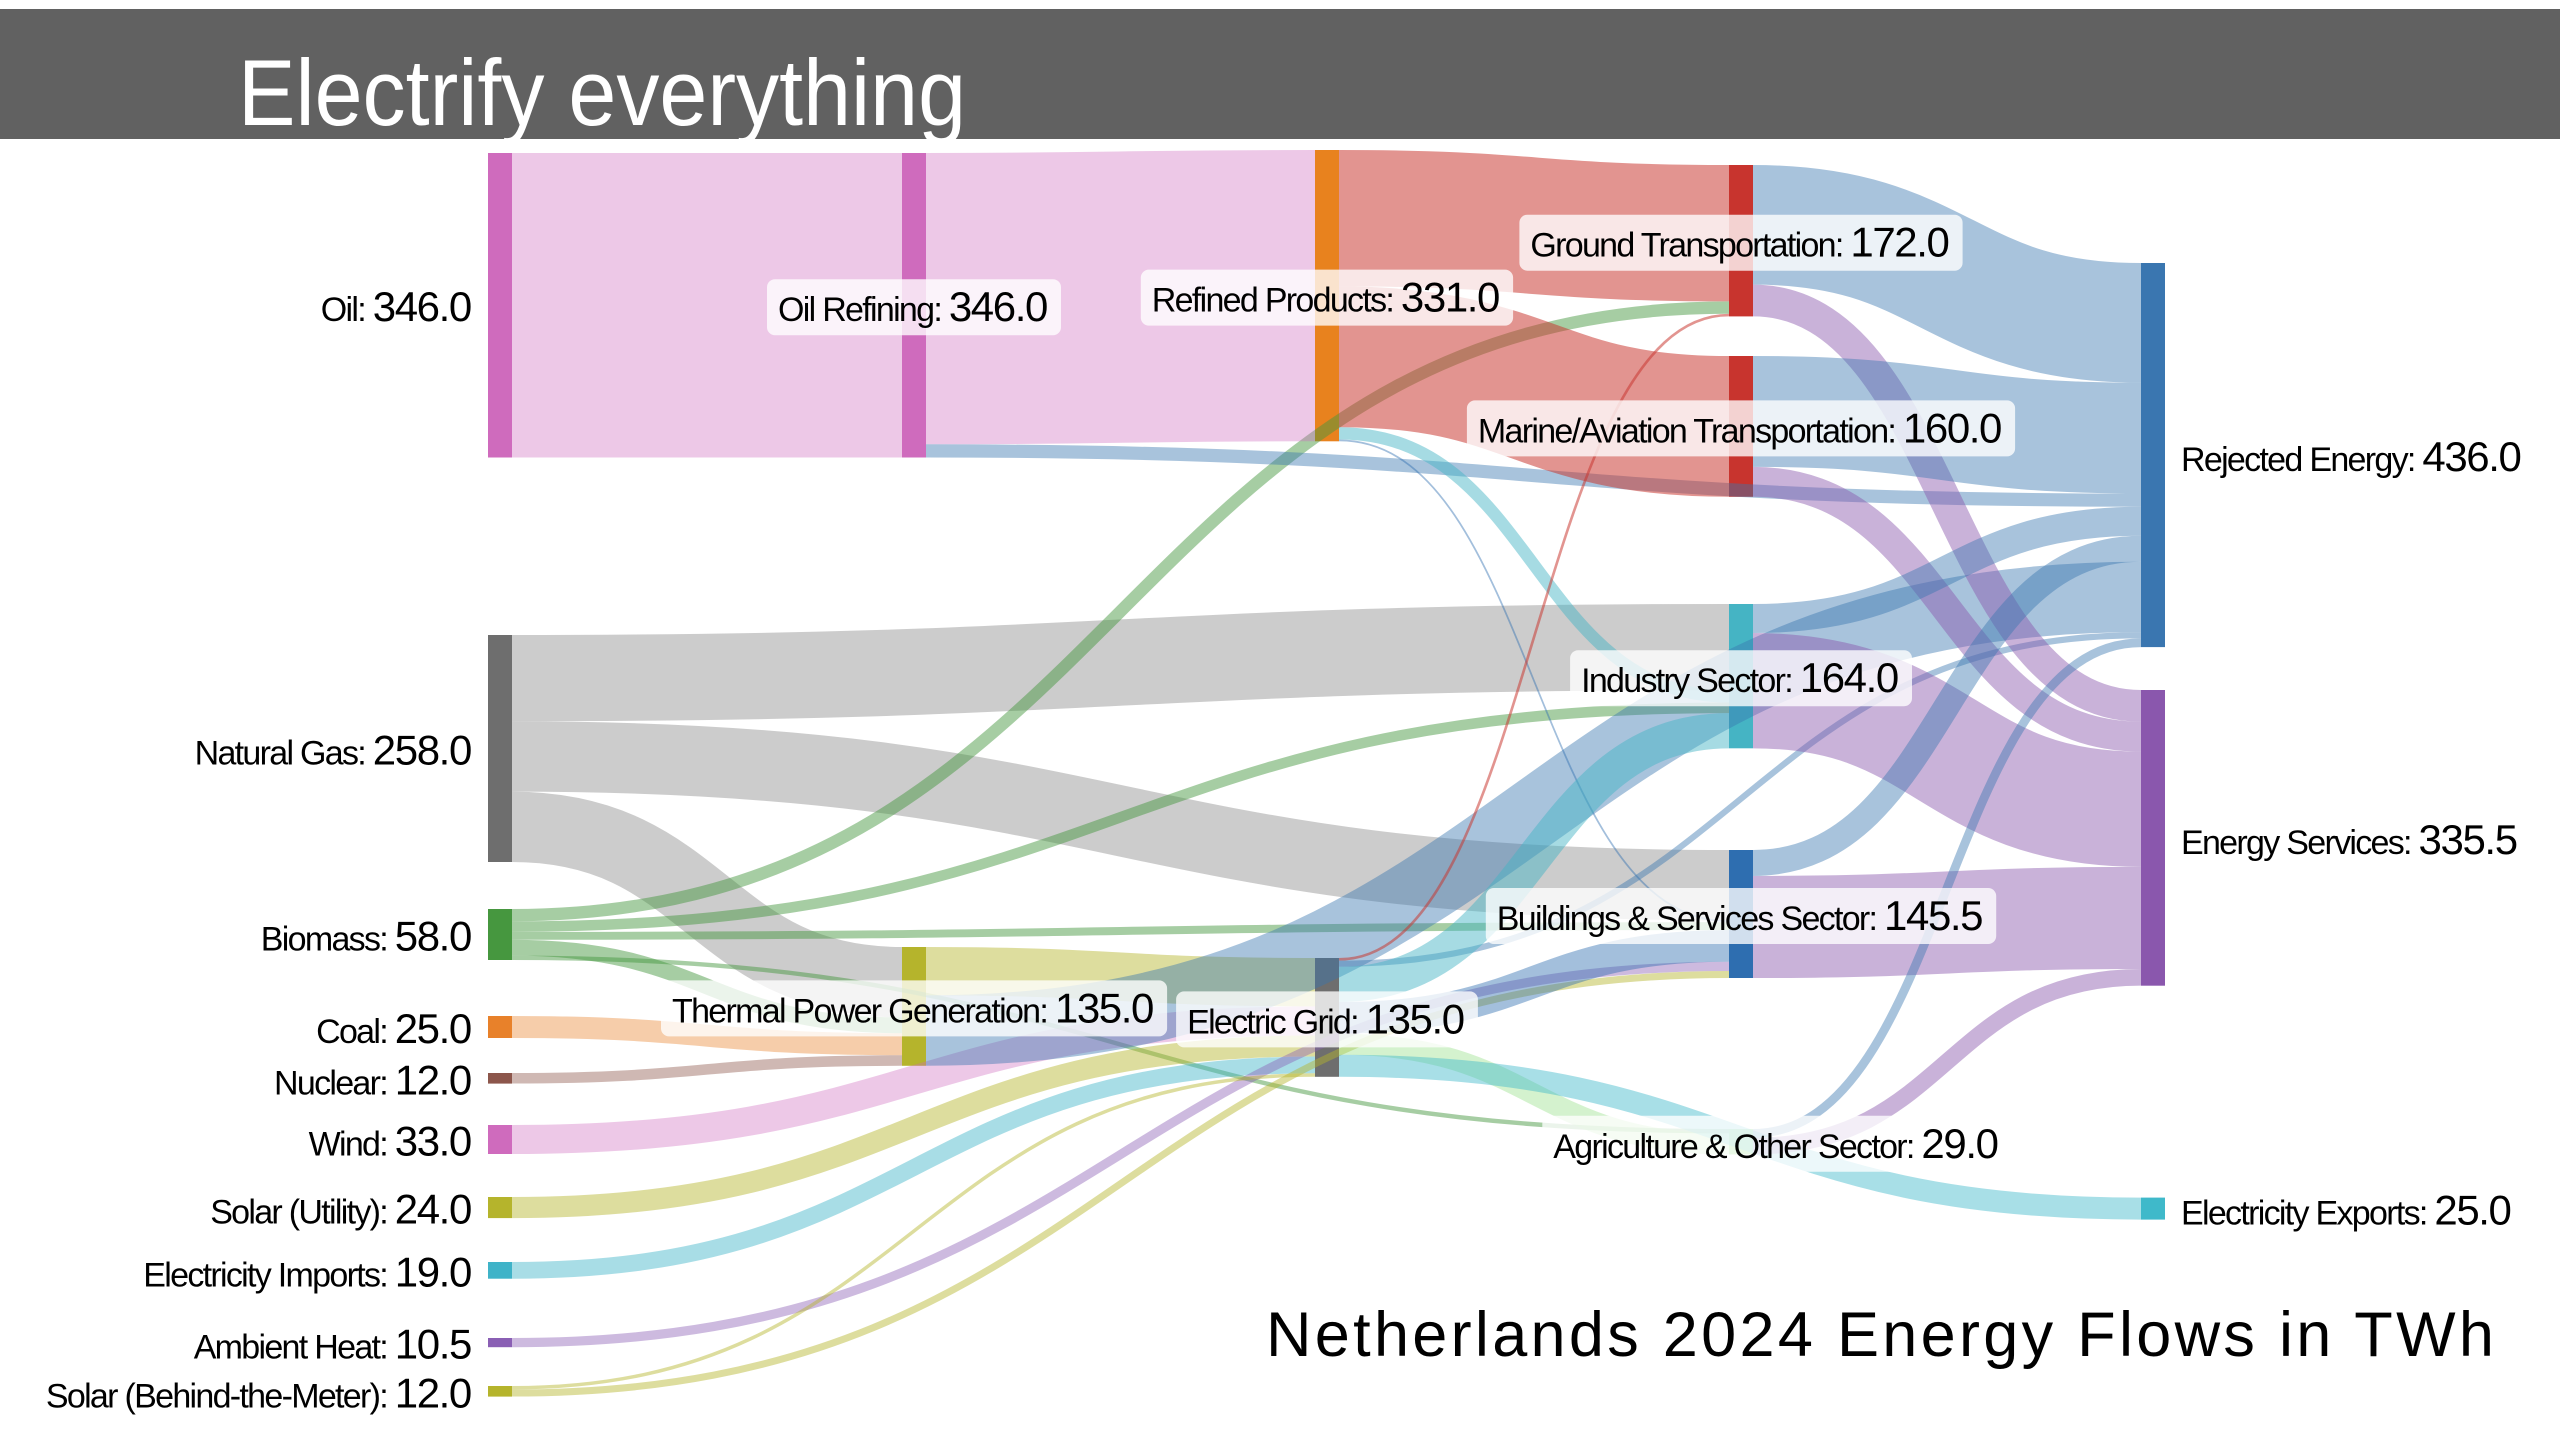  I want to click on svg-text:Marine/Aviation Transportation: Marine/Aviation Transportation: 160.0, so click(1739, 427).